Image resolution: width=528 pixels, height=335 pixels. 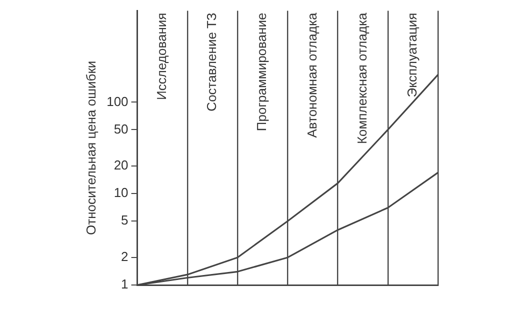 What do you see at coordinates (124, 284) in the screenshot?
I see `y-tick-label: 1` at bounding box center [124, 284].